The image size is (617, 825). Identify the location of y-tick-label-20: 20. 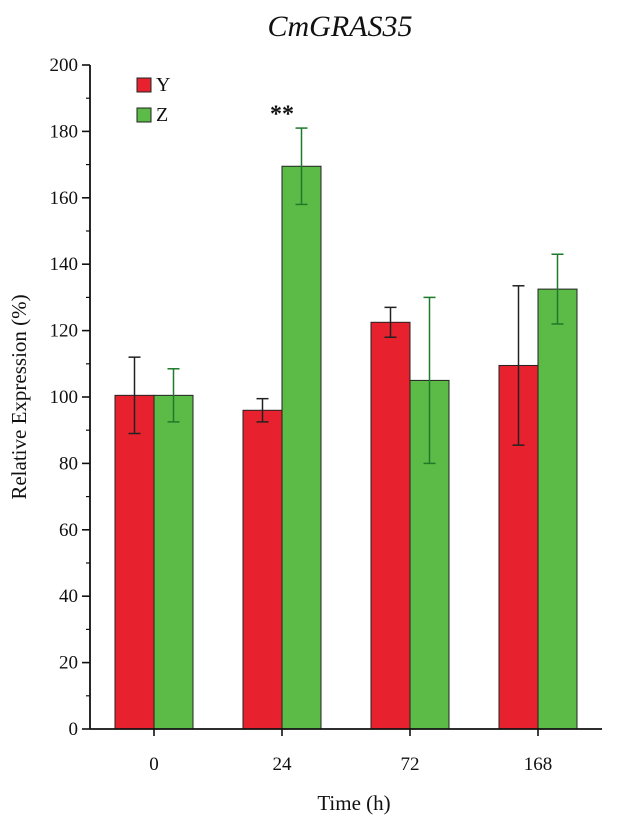
(68, 663).